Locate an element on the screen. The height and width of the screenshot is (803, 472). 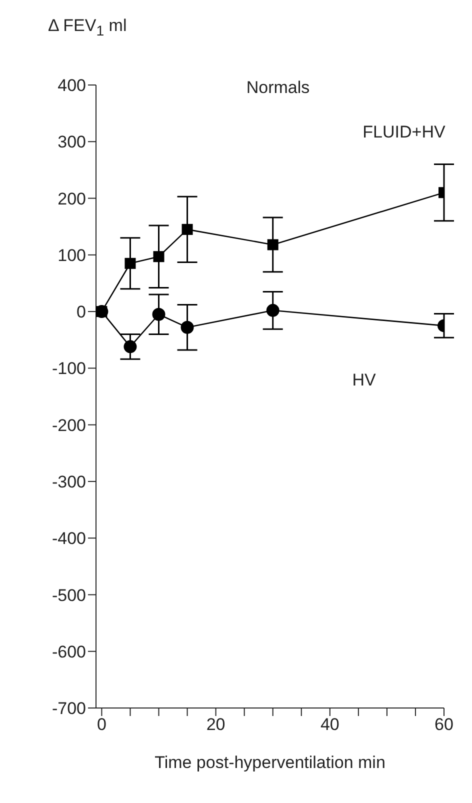
y-tick-label: -200 is located at coordinates (69, 425).